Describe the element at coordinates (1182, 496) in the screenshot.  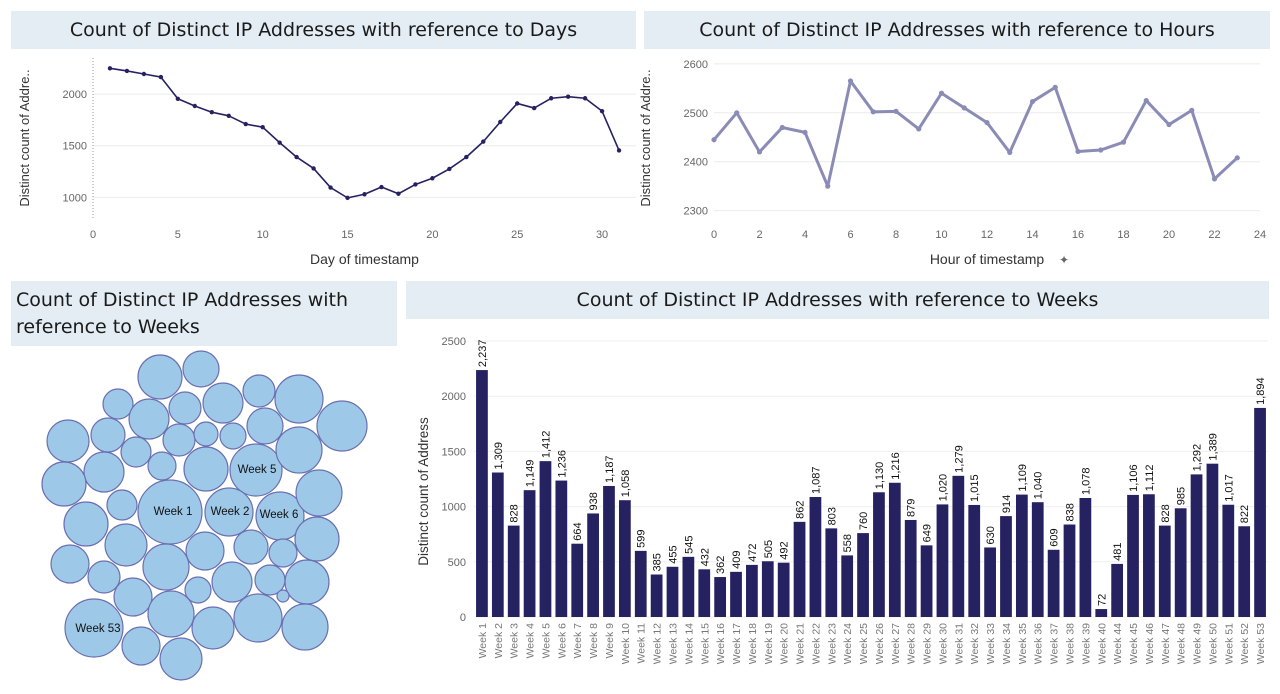
I see `weeks-data-label: 985` at that location.